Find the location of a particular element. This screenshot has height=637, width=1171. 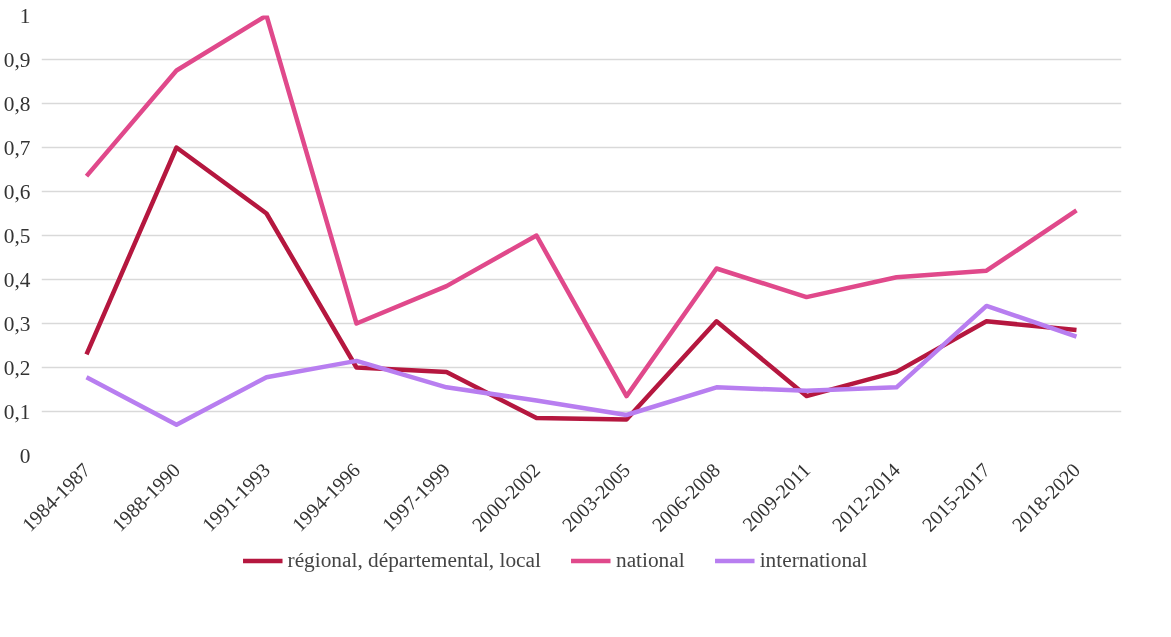

legend-label: national is located at coordinates (650, 560).